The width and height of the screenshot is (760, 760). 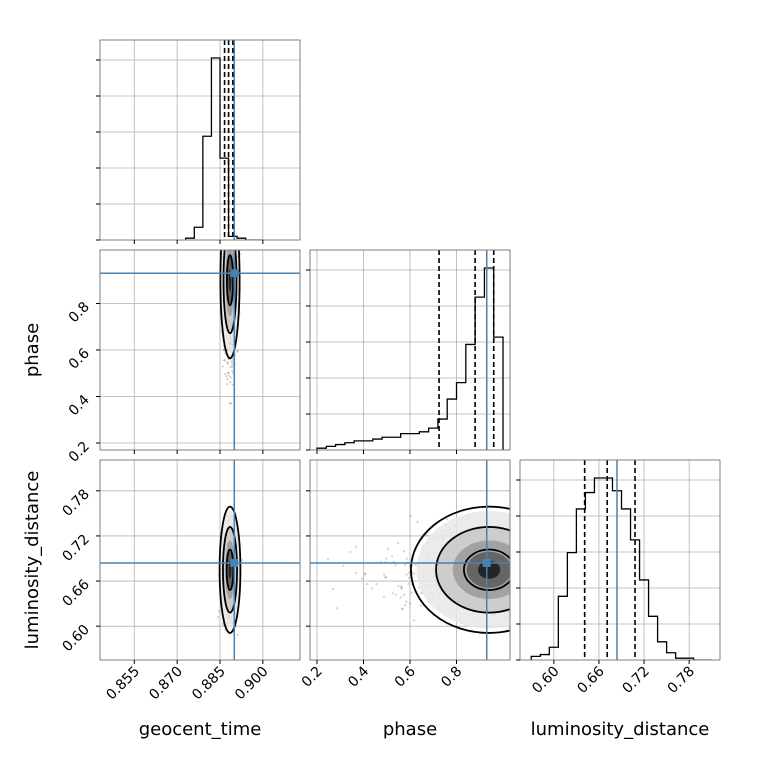 I want to click on histogram-panel-geocent_time, so click(x=200, y=140).